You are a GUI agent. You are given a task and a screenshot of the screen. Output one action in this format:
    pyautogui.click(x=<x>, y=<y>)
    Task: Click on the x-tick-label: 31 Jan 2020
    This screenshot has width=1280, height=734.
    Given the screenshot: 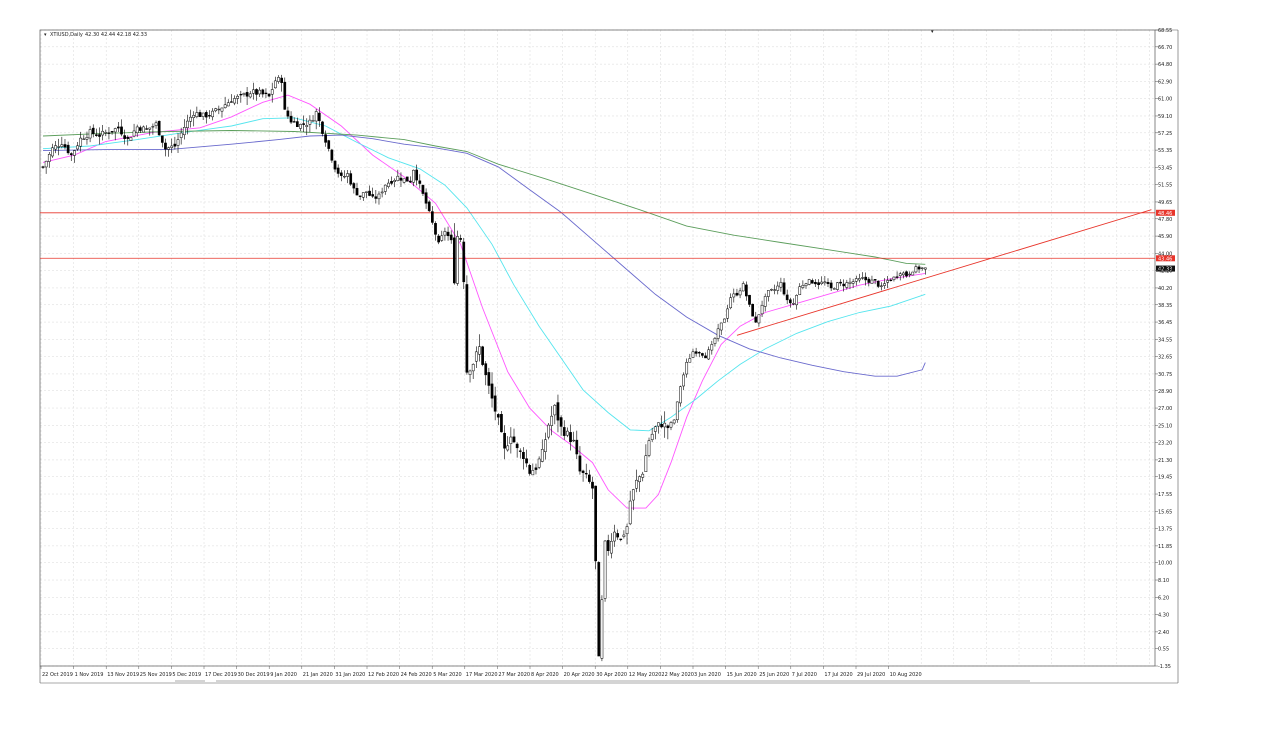 What is the action you would take?
    pyautogui.click(x=350, y=675)
    